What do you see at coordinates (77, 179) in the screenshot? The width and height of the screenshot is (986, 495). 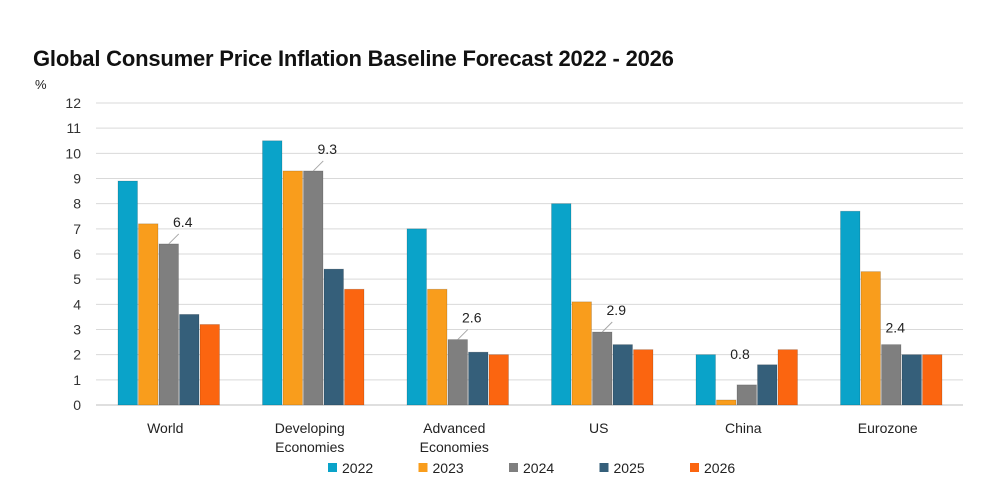 I see `y-tick-label: 9` at bounding box center [77, 179].